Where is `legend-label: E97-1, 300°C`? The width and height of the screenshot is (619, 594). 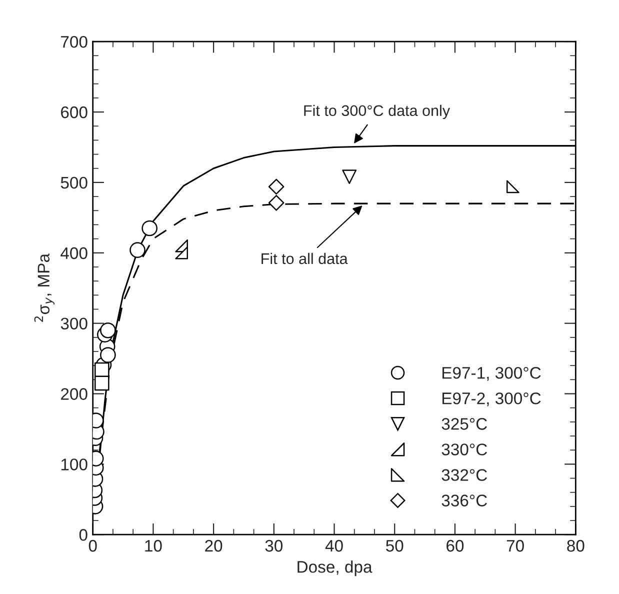
legend-label: E97-1, 300°C is located at coordinates (491, 373).